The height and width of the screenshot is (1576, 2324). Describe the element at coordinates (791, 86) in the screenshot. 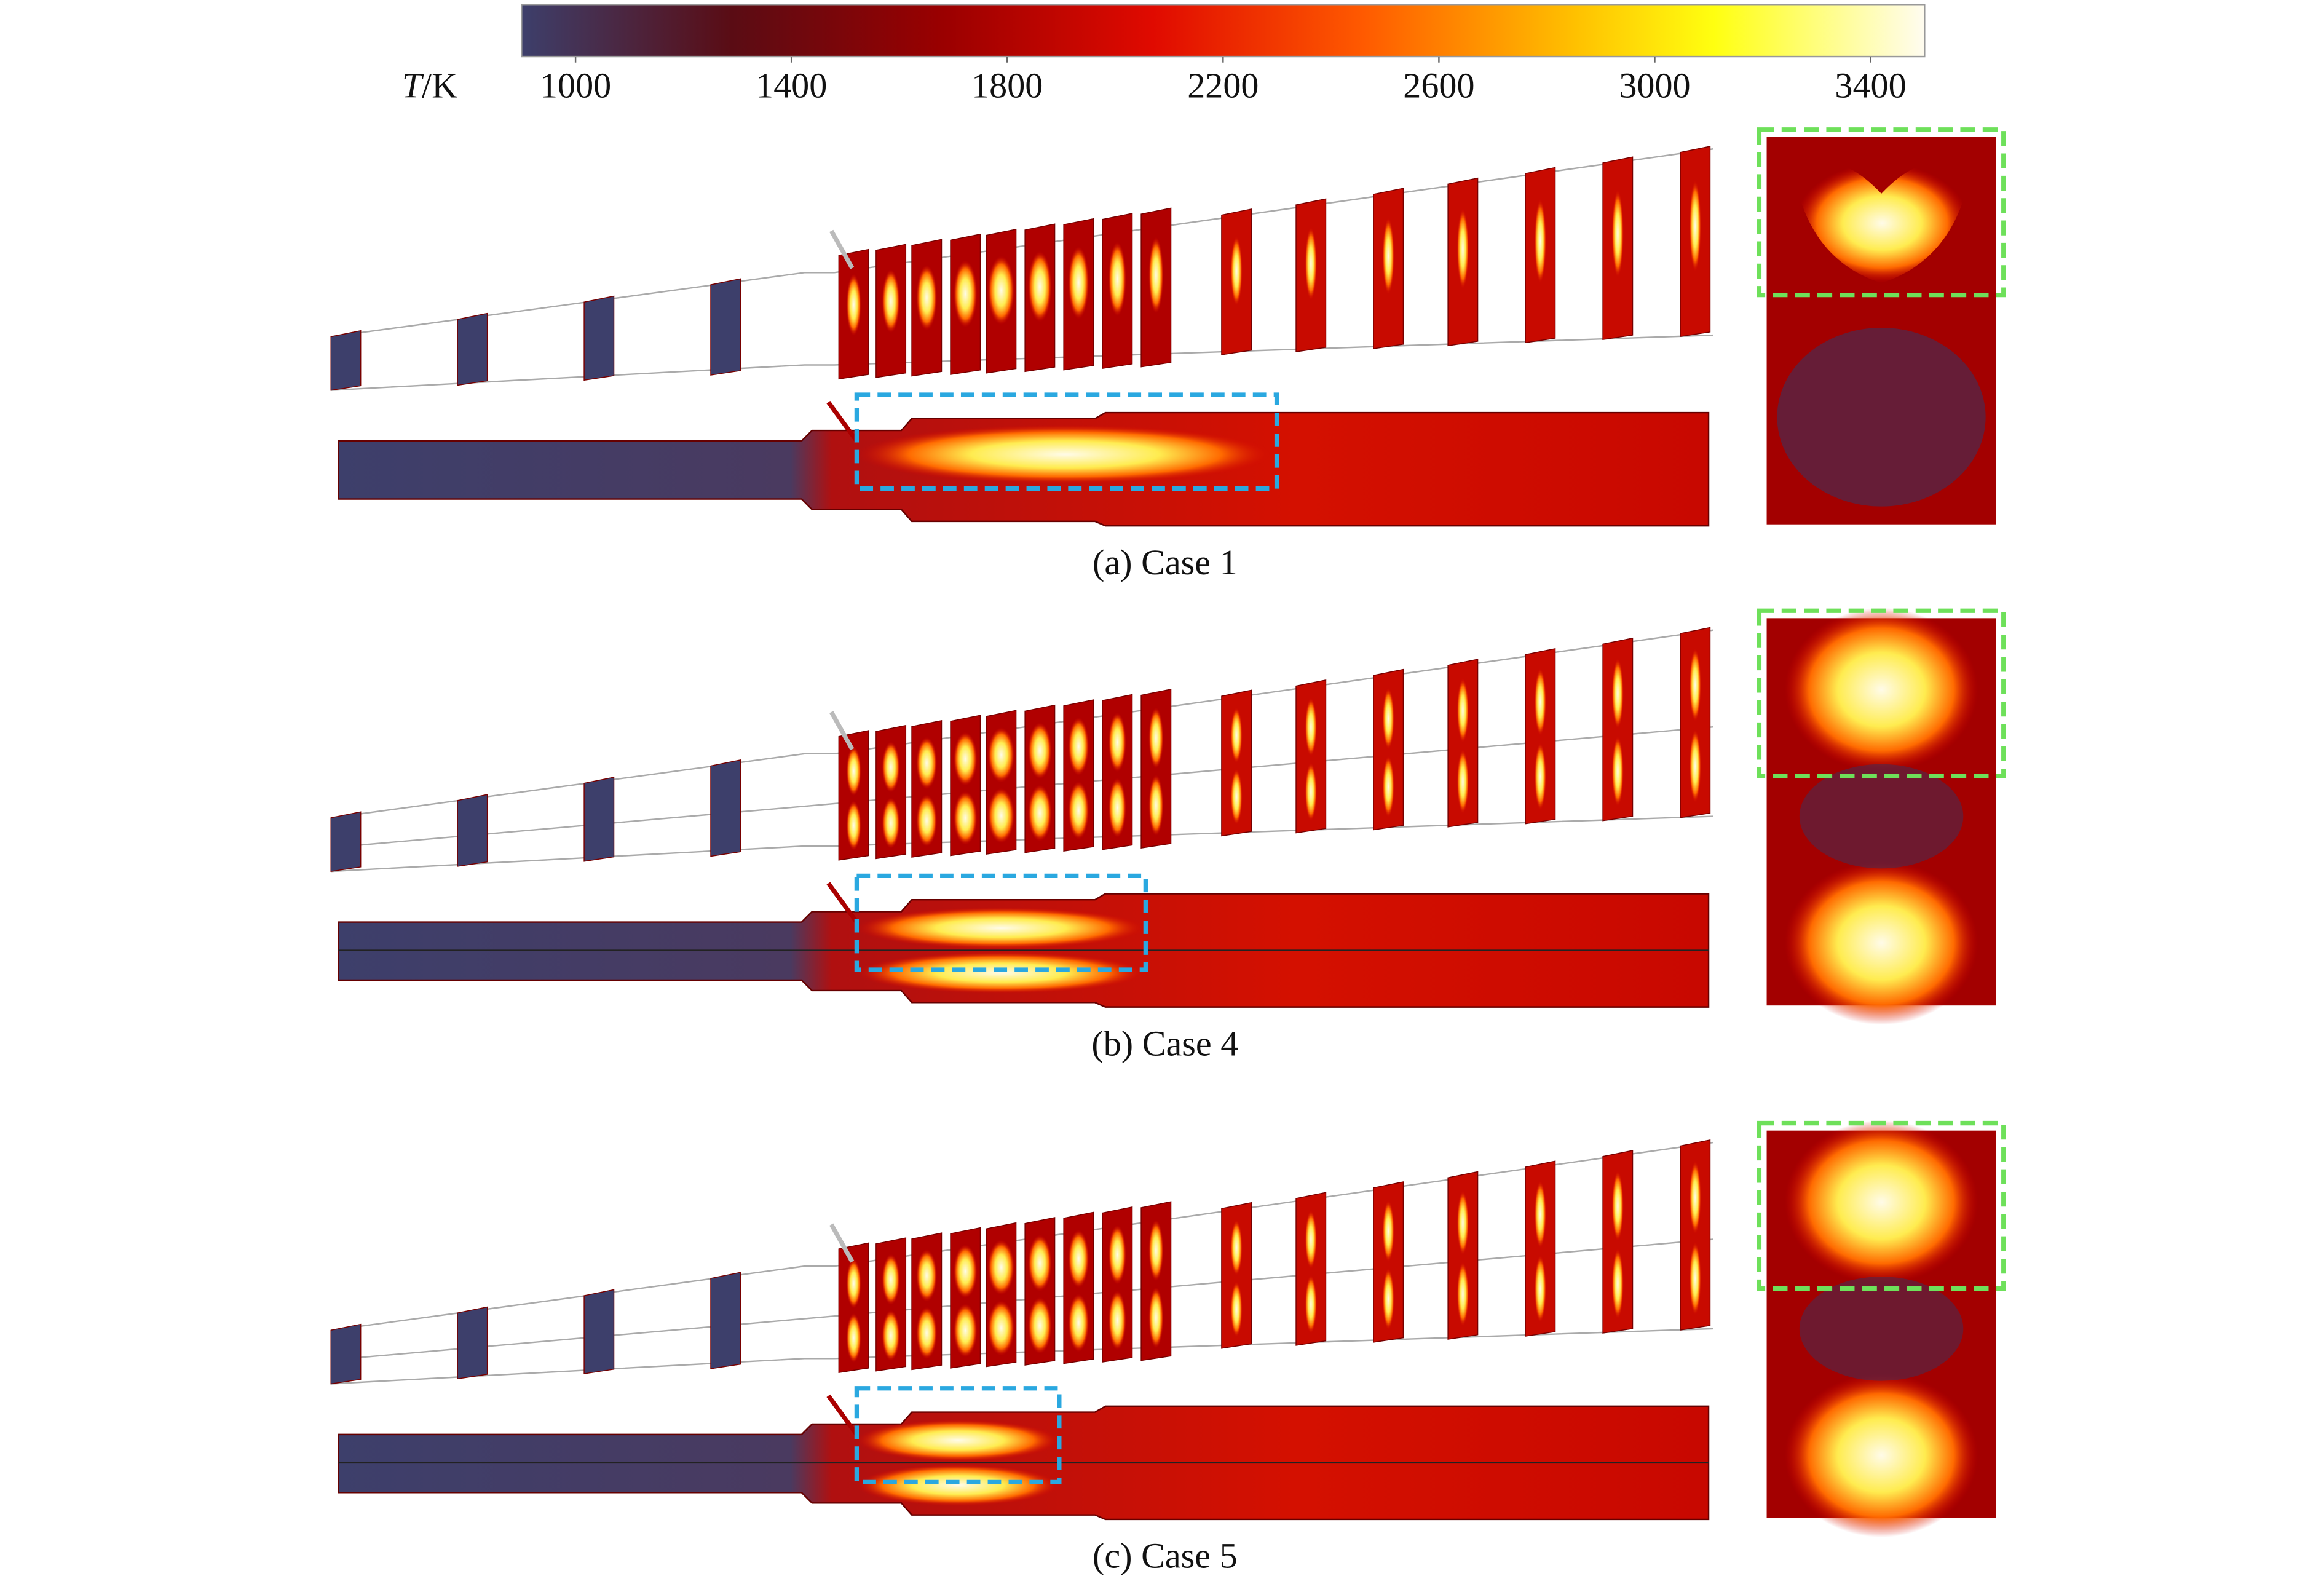

I see `colorbar-tick-label: 1400` at that location.